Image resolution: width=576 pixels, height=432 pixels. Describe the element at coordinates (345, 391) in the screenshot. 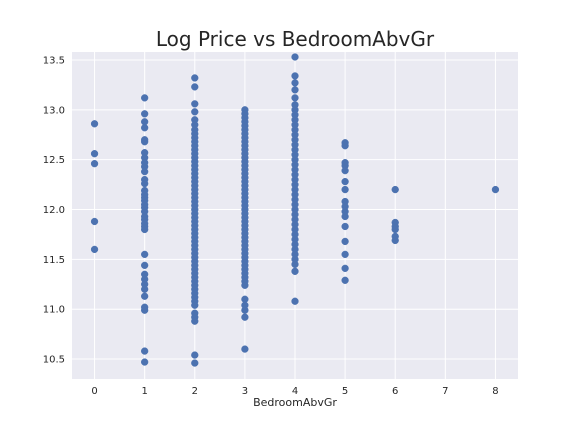

I see `x-tick-label: 5` at that location.